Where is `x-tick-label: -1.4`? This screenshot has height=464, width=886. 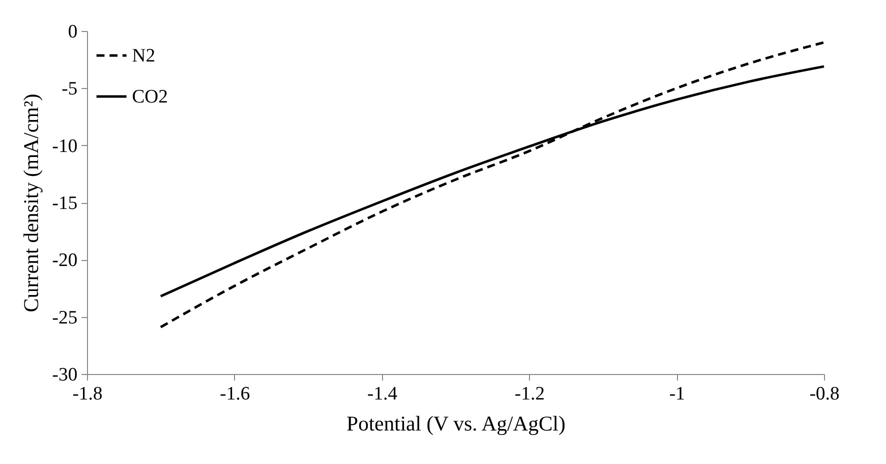 x-tick-label: -1.4 is located at coordinates (382, 394).